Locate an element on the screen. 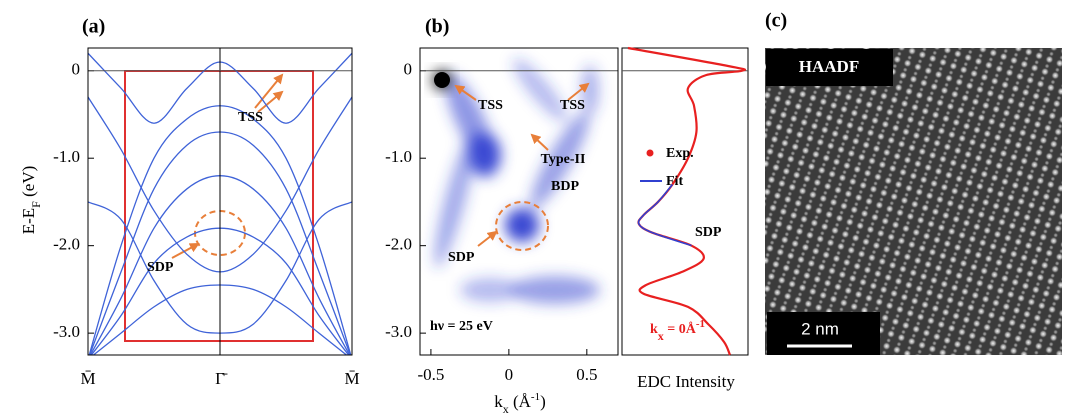 Image resolution: width=1067 pixels, height=418 pixels. kx-label-part: -1 is located at coordinates (700, 324).